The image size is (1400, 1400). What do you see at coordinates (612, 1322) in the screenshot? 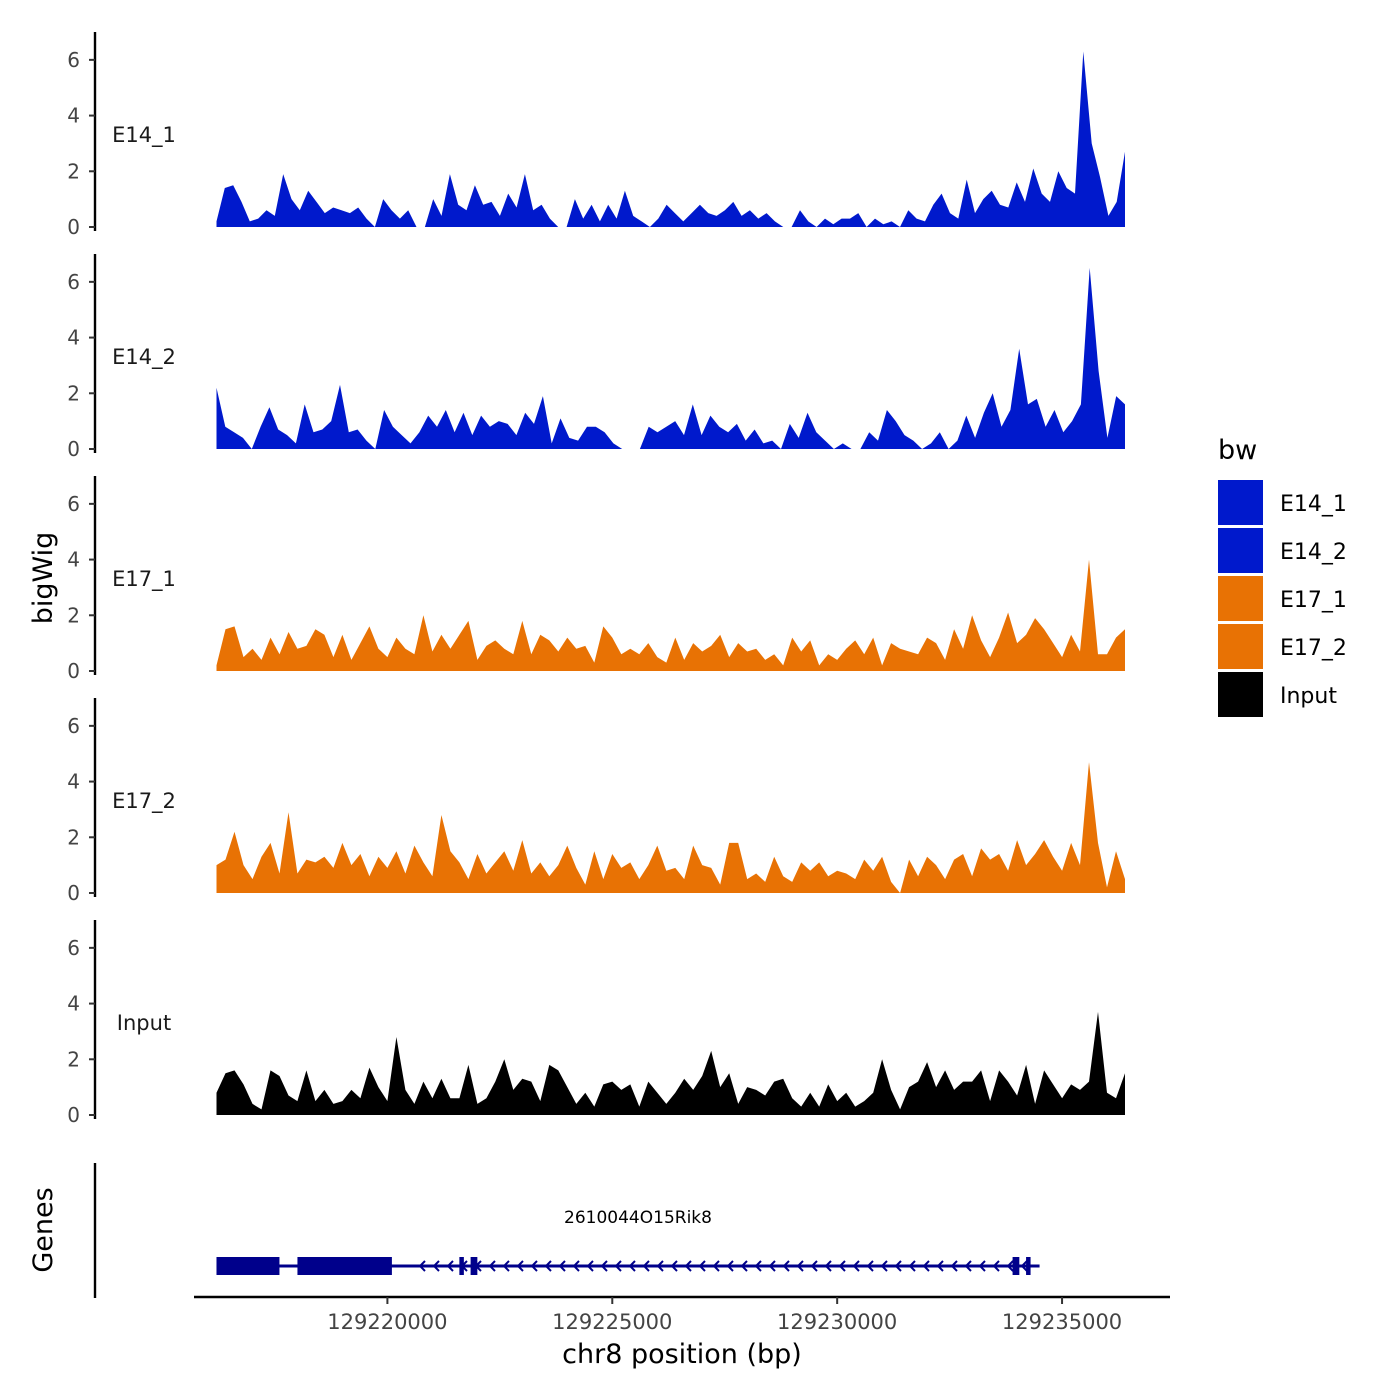
I see `x-tick-label: 129225000` at bounding box center [612, 1322].